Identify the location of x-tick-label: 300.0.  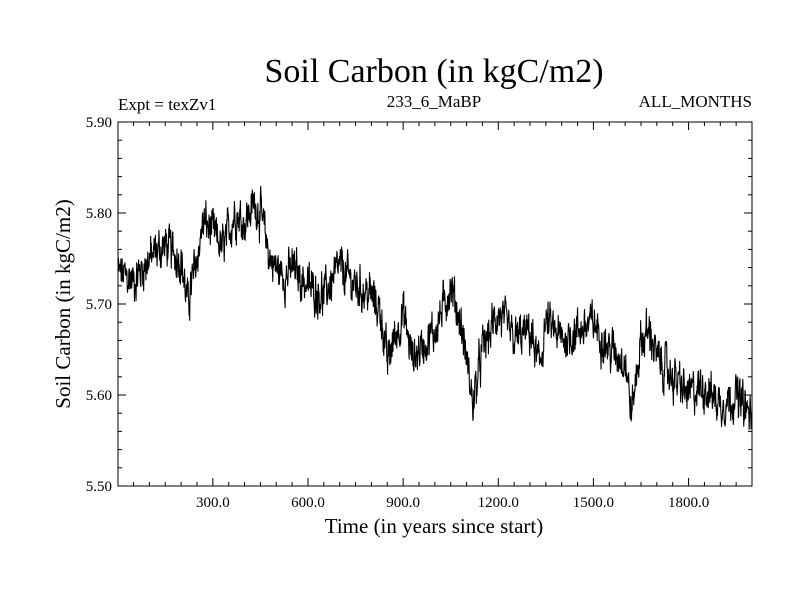
(213, 503).